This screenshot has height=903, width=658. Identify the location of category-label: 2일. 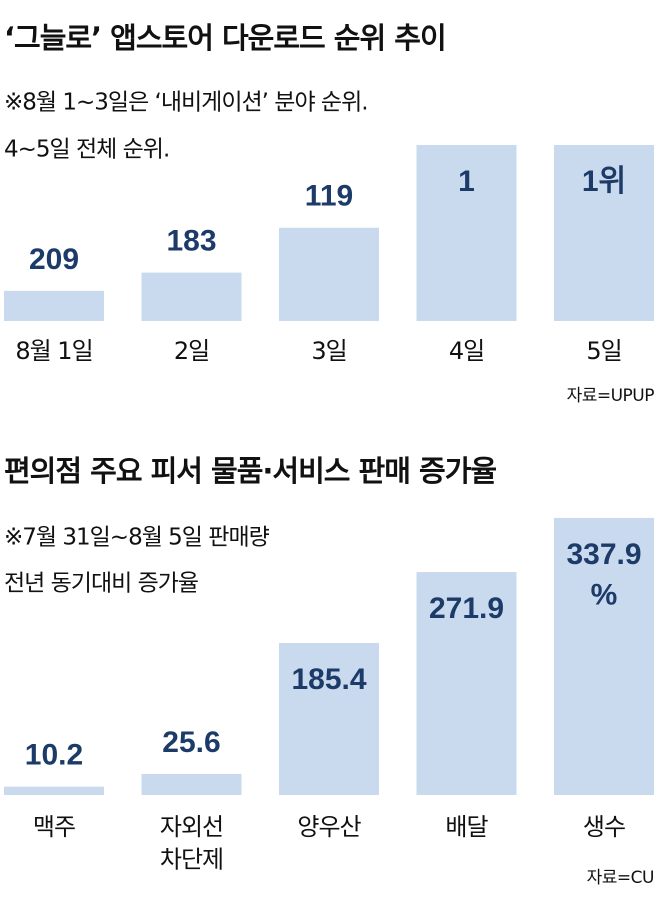
(191, 351).